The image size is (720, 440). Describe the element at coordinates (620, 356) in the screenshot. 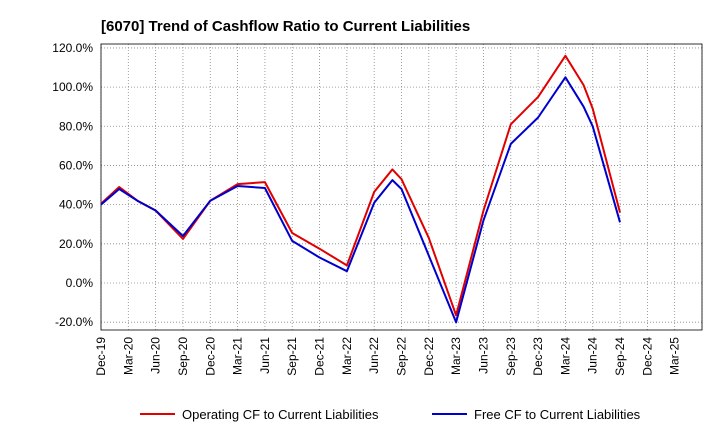

I see `x-tick-label: Sep-24` at that location.